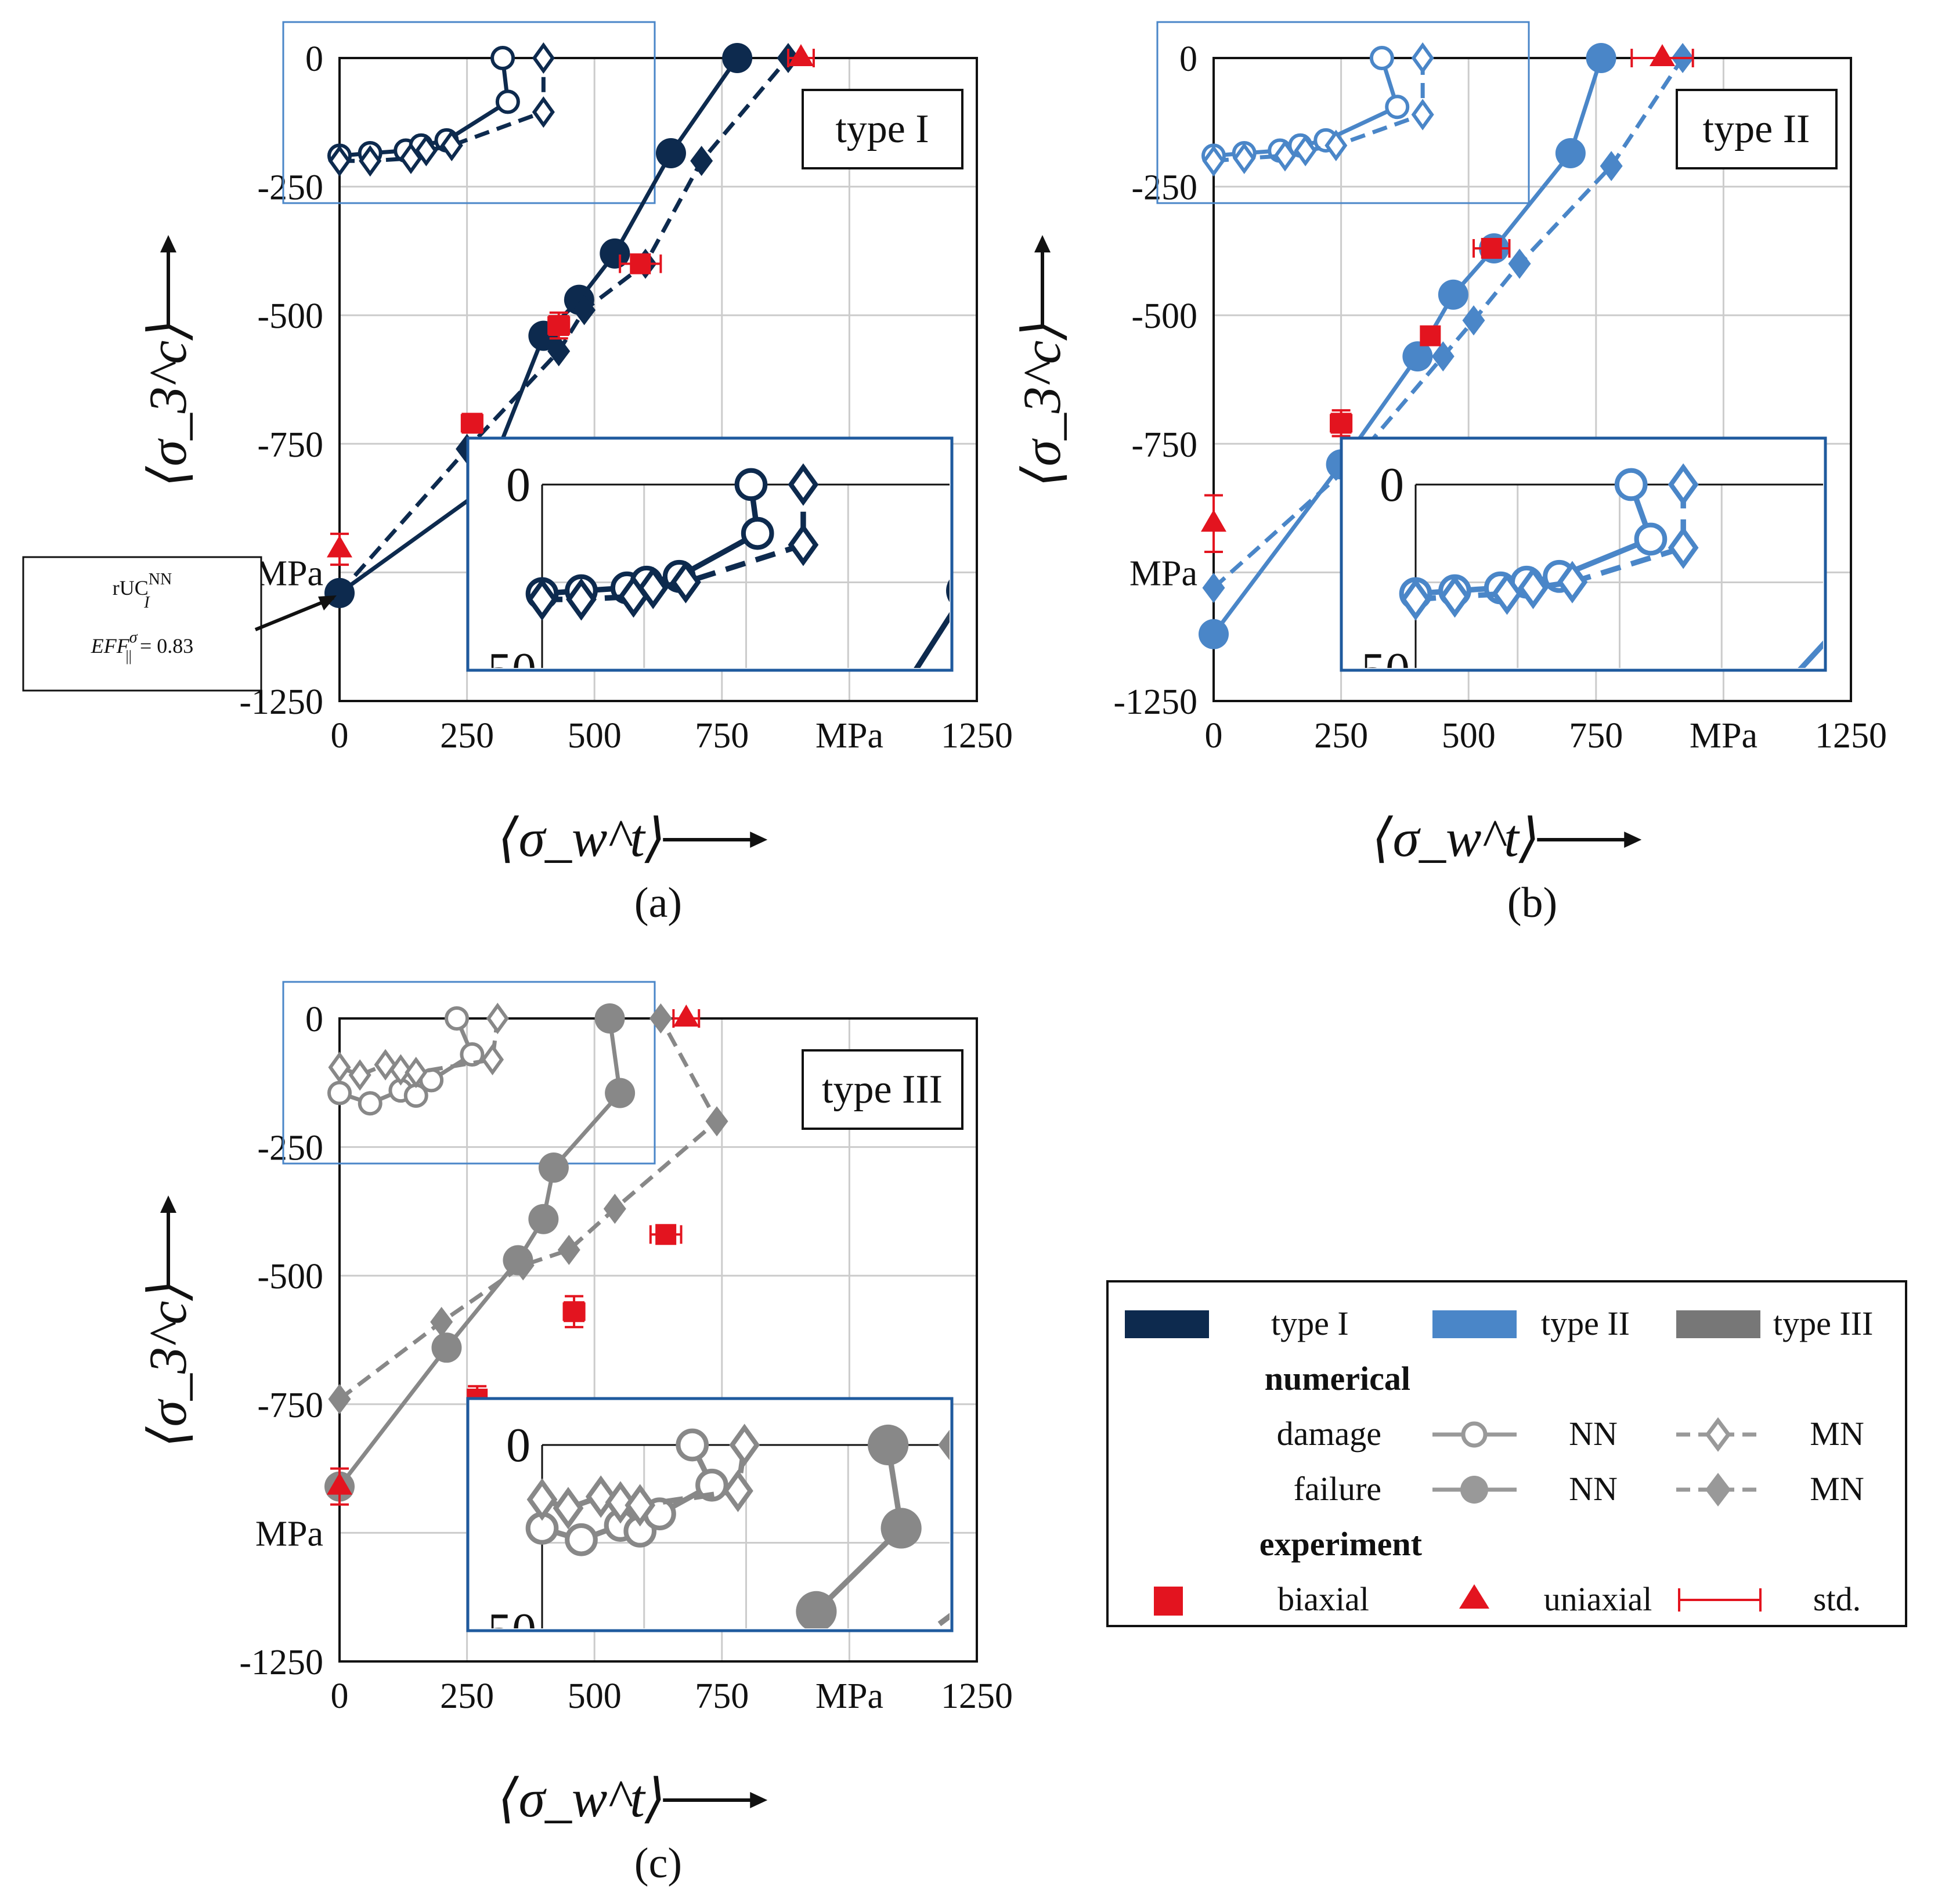 Image resolution: width=1938 pixels, height=1904 pixels. Describe the element at coordinates (759, 1800) in the screenshot. I see `x-axis-arrow-head` at that location.